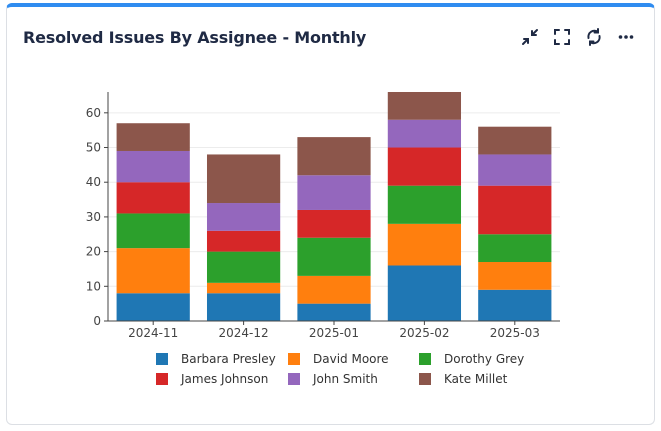 The width and height of the screenshot is (661, 431). I want to click on x-tick-label: 2025-01, so click(334, 333).